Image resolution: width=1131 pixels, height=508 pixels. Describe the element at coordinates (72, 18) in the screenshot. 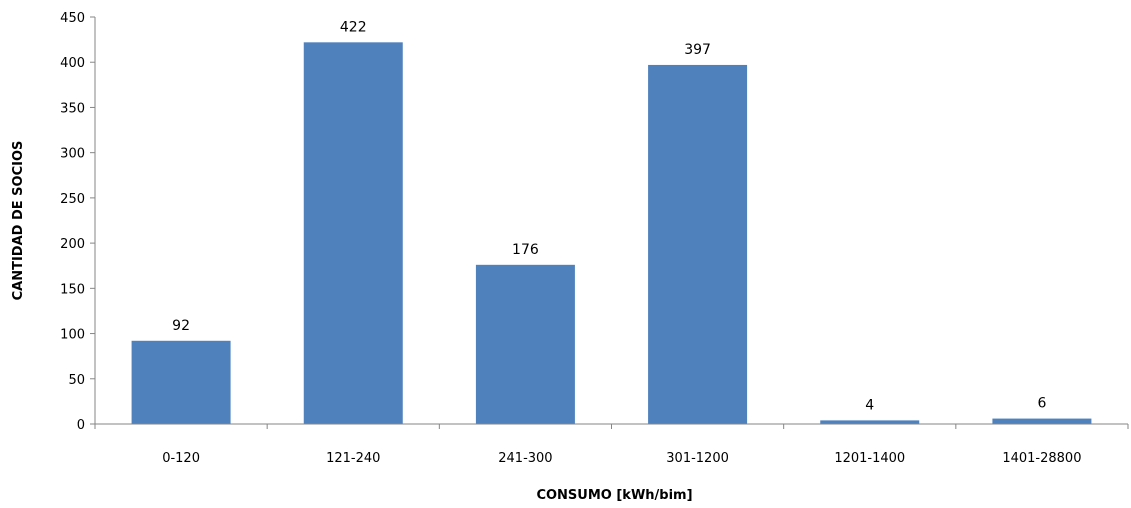

I see `y-tick-label: 450` at that location.